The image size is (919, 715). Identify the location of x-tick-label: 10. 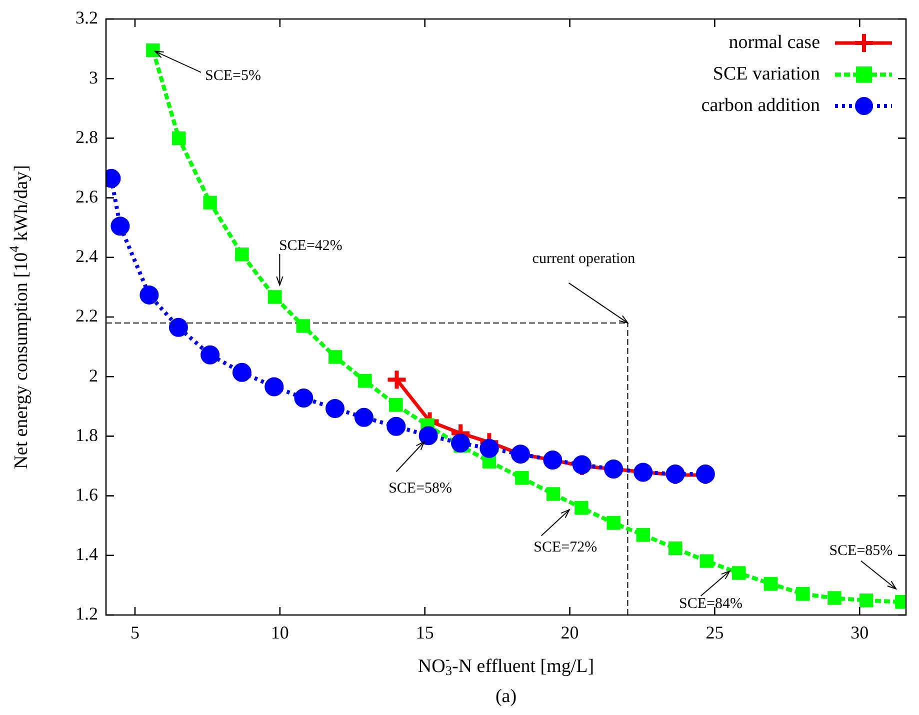
(279, 632).